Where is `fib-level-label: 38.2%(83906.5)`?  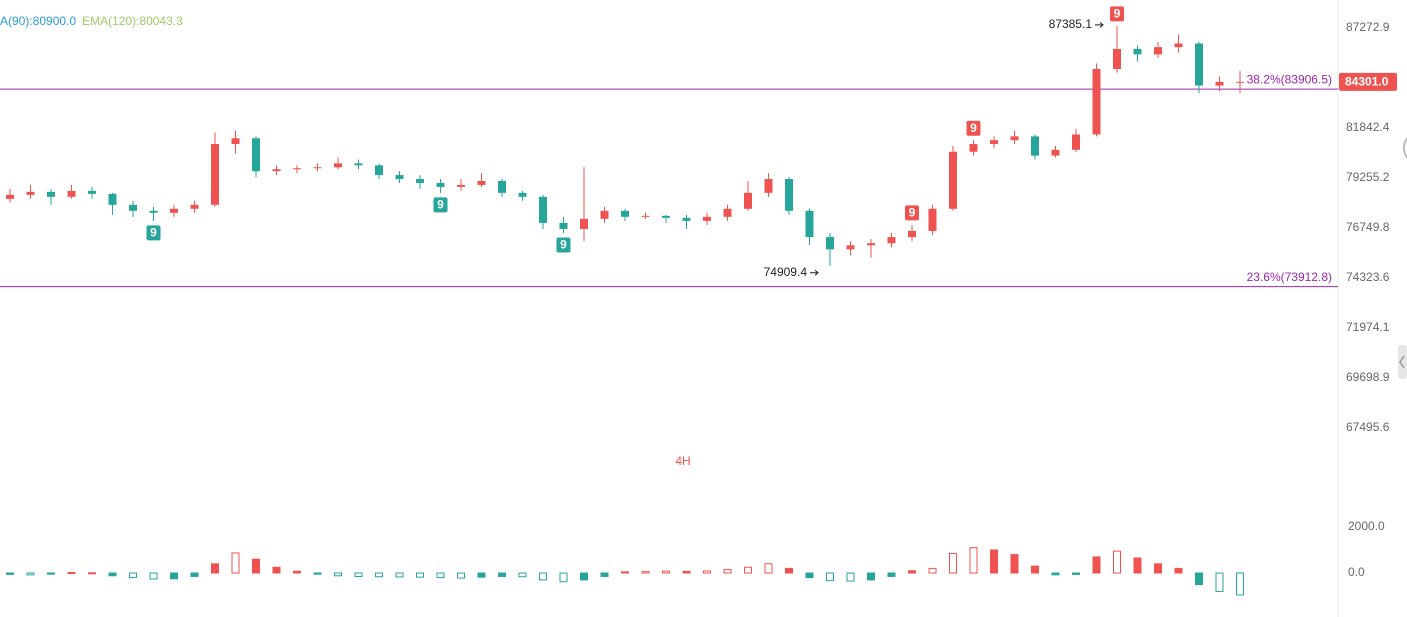
fib-level-label: 38.2%(83906.5) is located at coordinates (1289, 79).